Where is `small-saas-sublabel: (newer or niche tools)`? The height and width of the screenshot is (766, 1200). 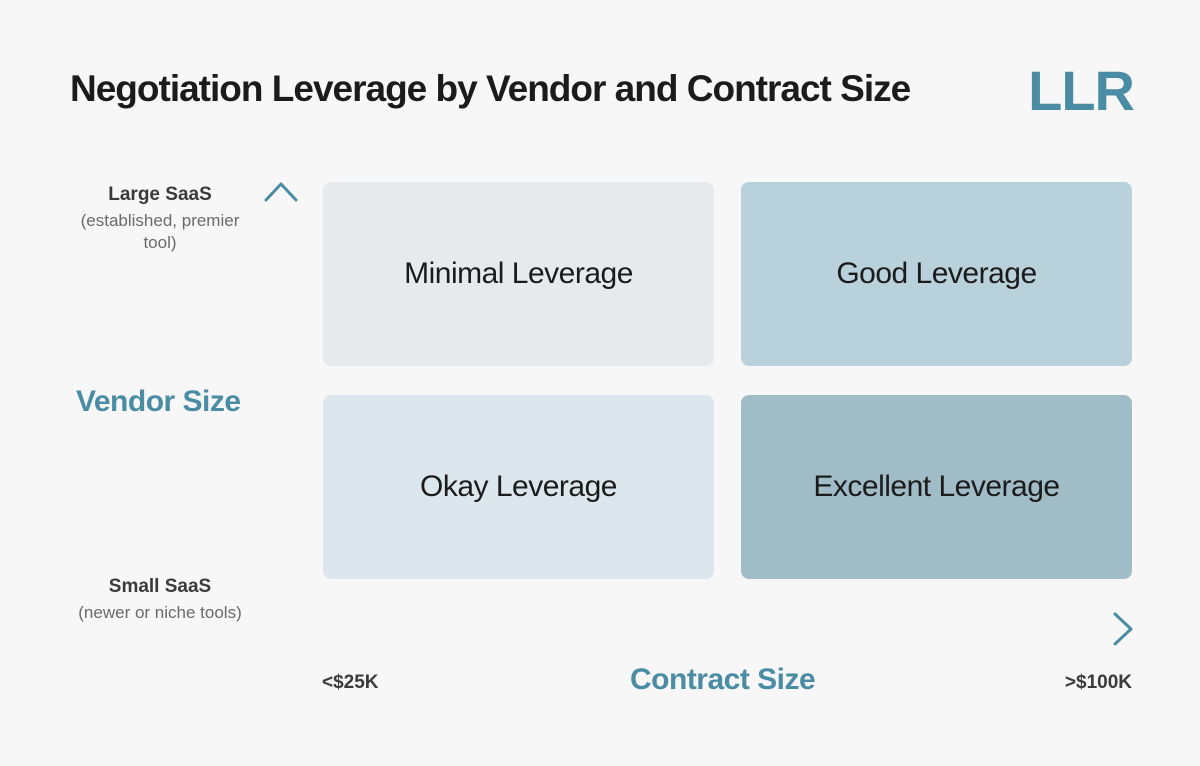 small-saas-sublabel: (newer or niche tools) is located at coordinates (160, 612).